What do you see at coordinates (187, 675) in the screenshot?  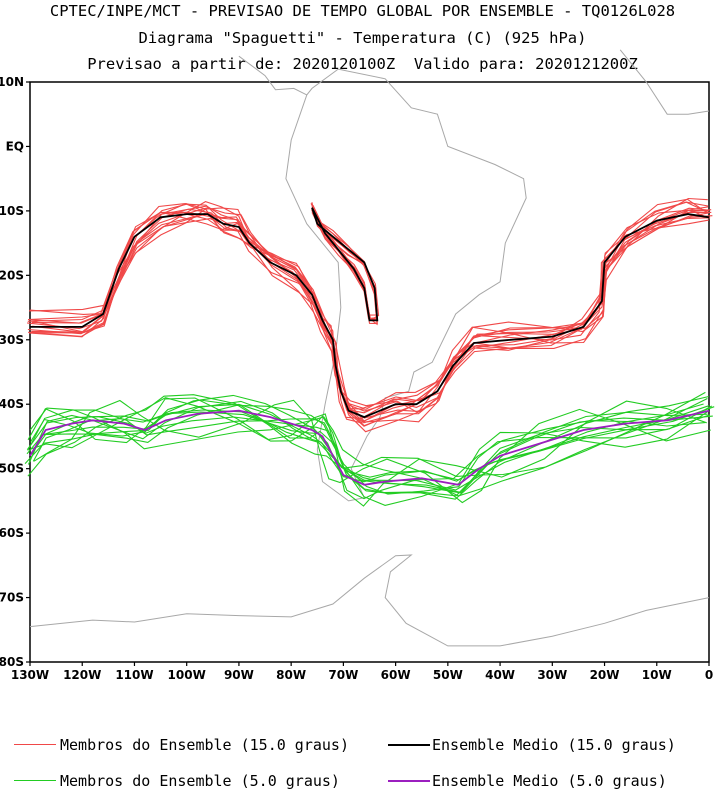 I see `lon-tick-label: 100W` at bounding box center [187, 675].